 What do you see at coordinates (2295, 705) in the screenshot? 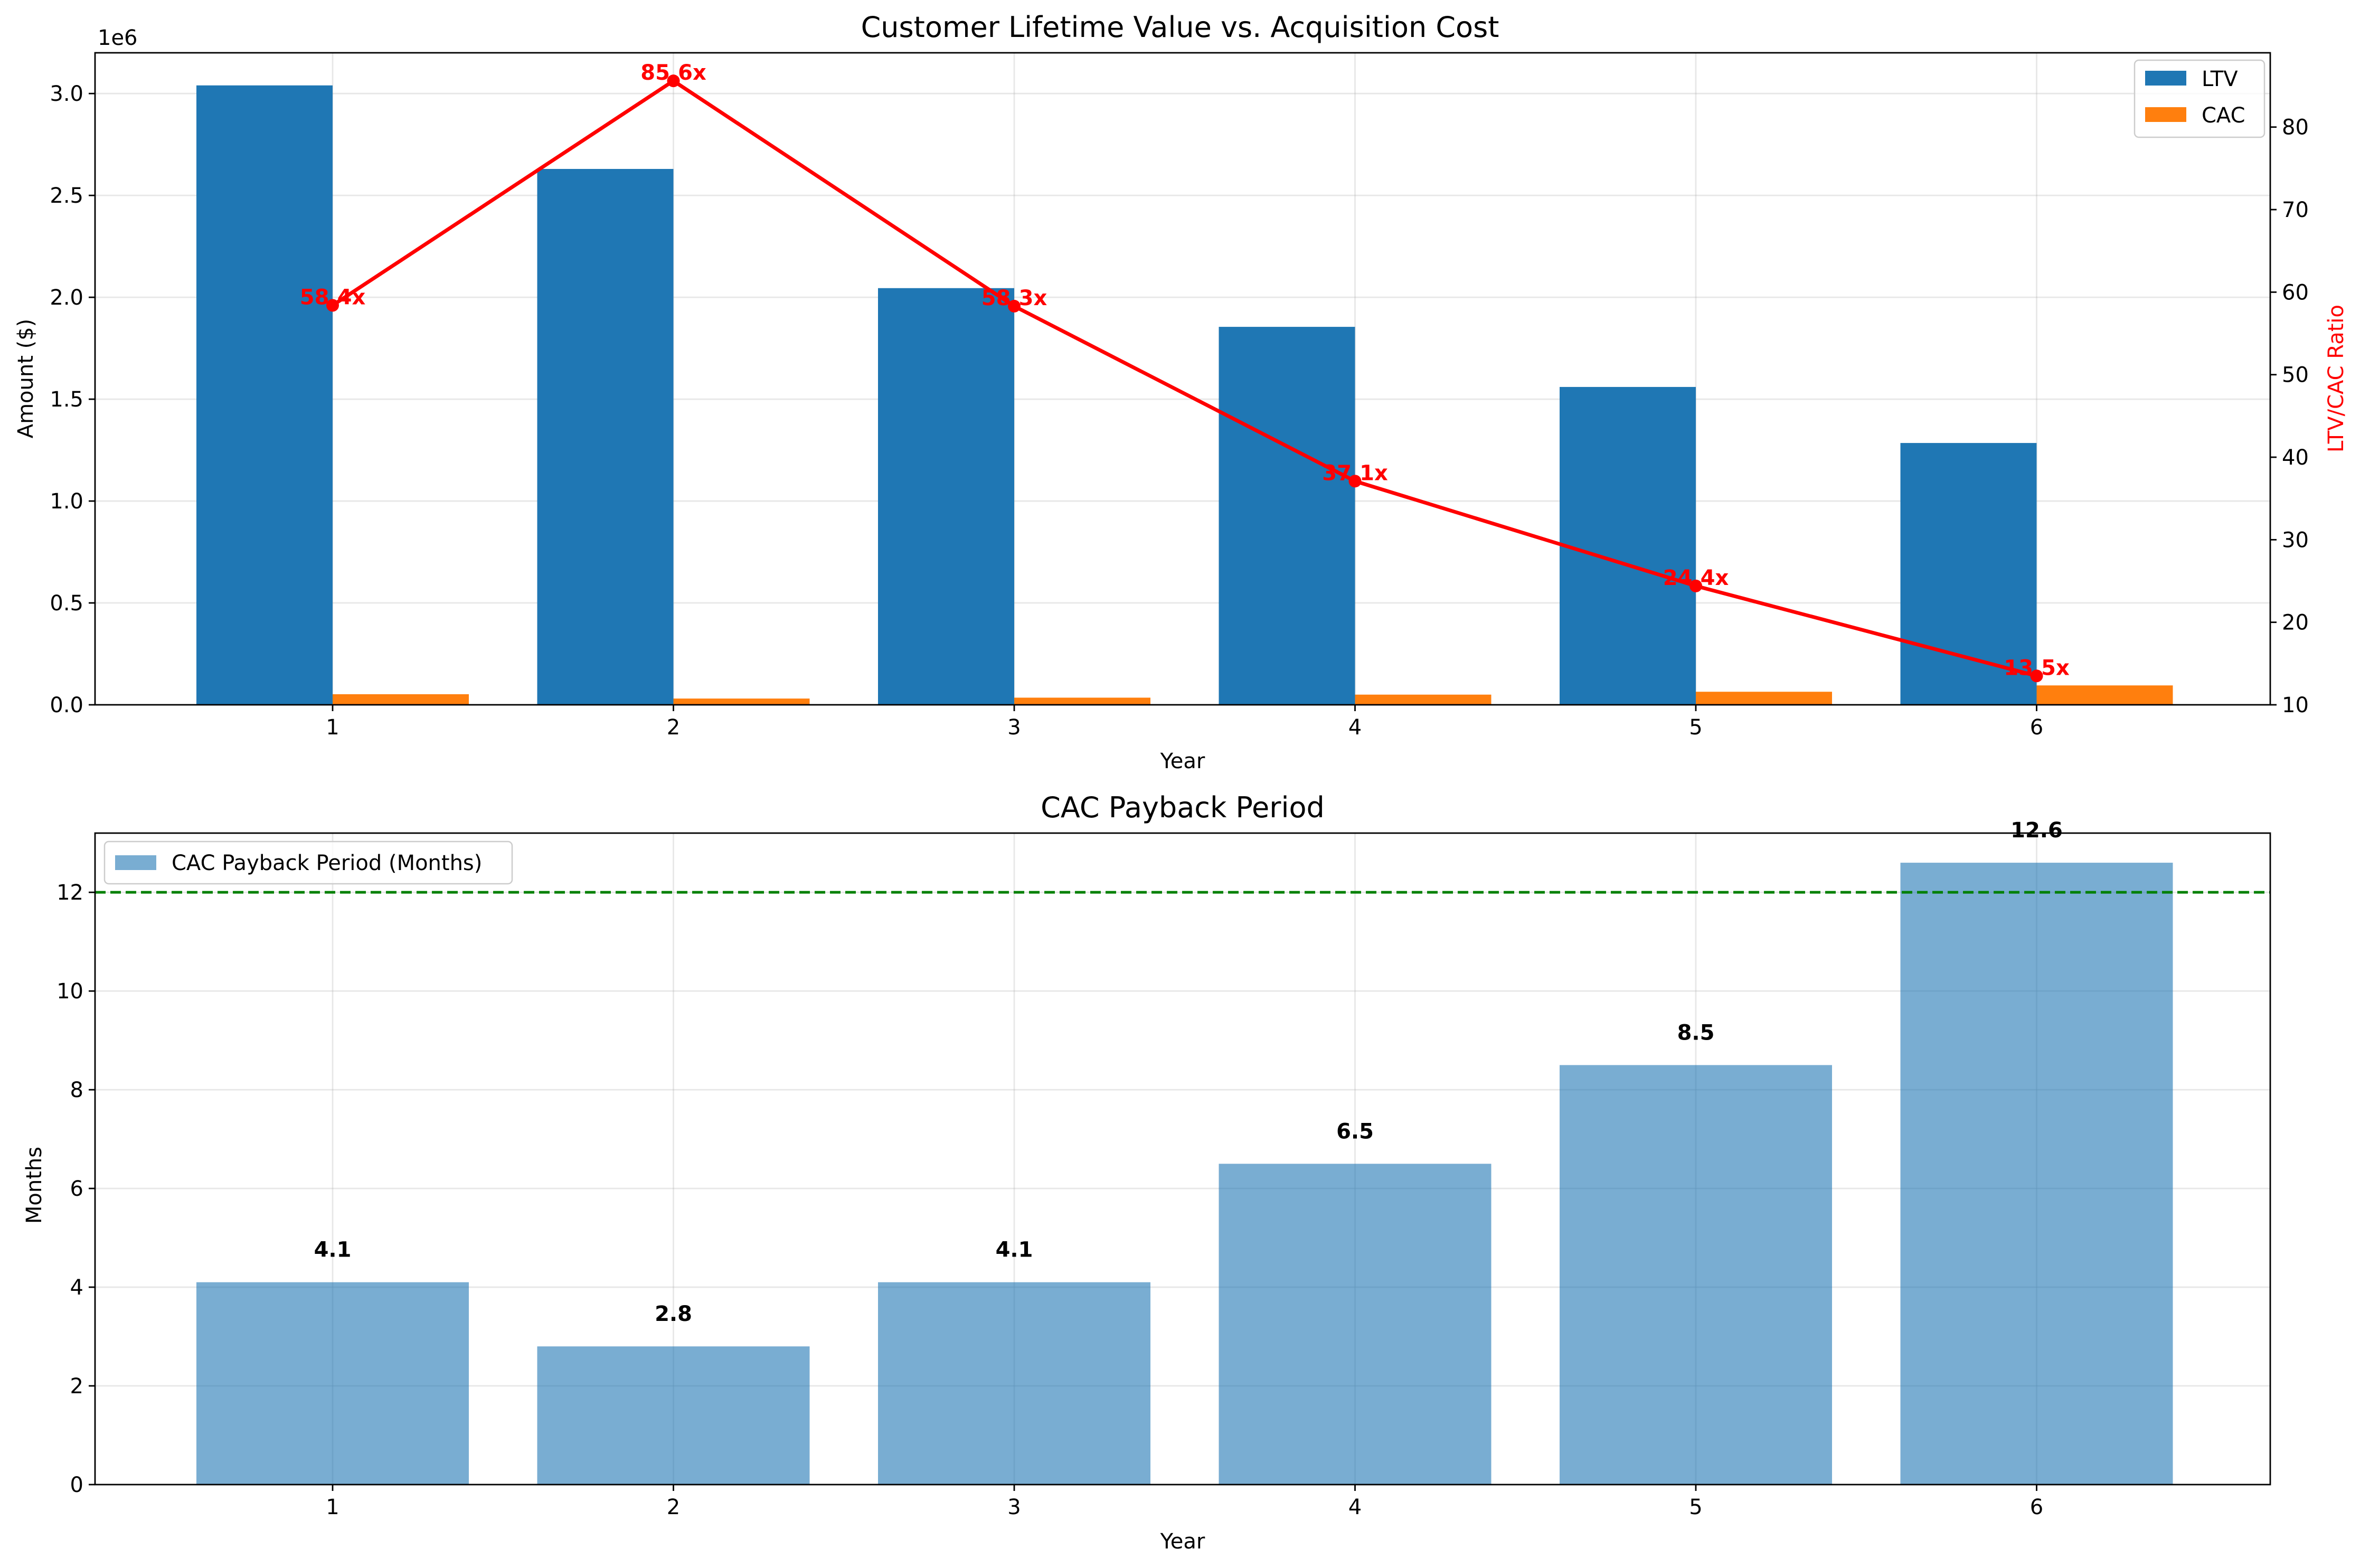
I see `chart1-secondary-y-tick-label: 10` at bounding box center [2295, 705].